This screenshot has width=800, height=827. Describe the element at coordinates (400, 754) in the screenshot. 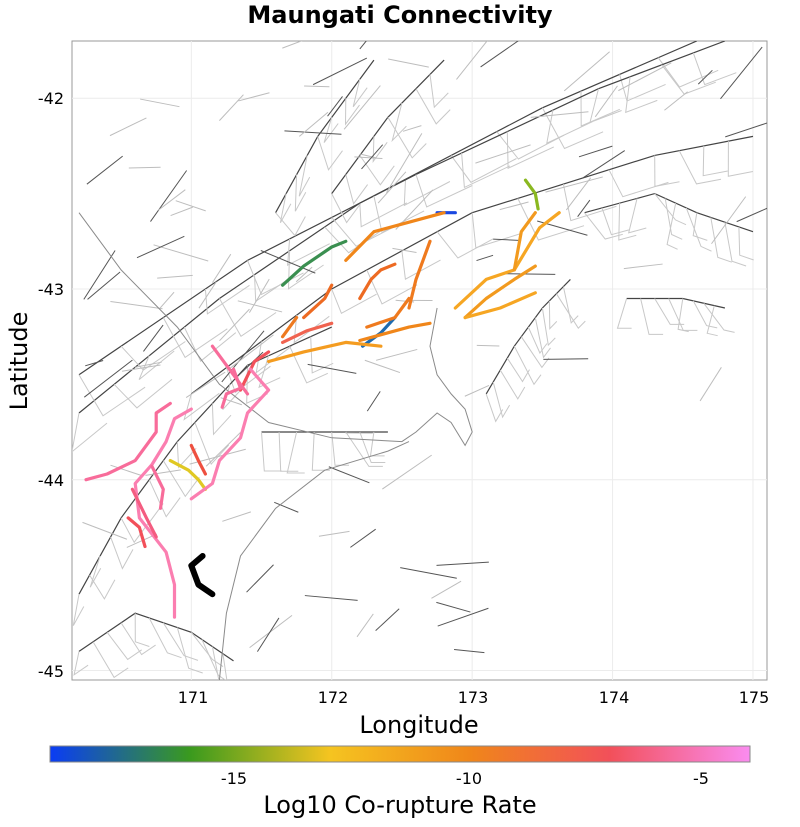

I see `colorbar` at that location.